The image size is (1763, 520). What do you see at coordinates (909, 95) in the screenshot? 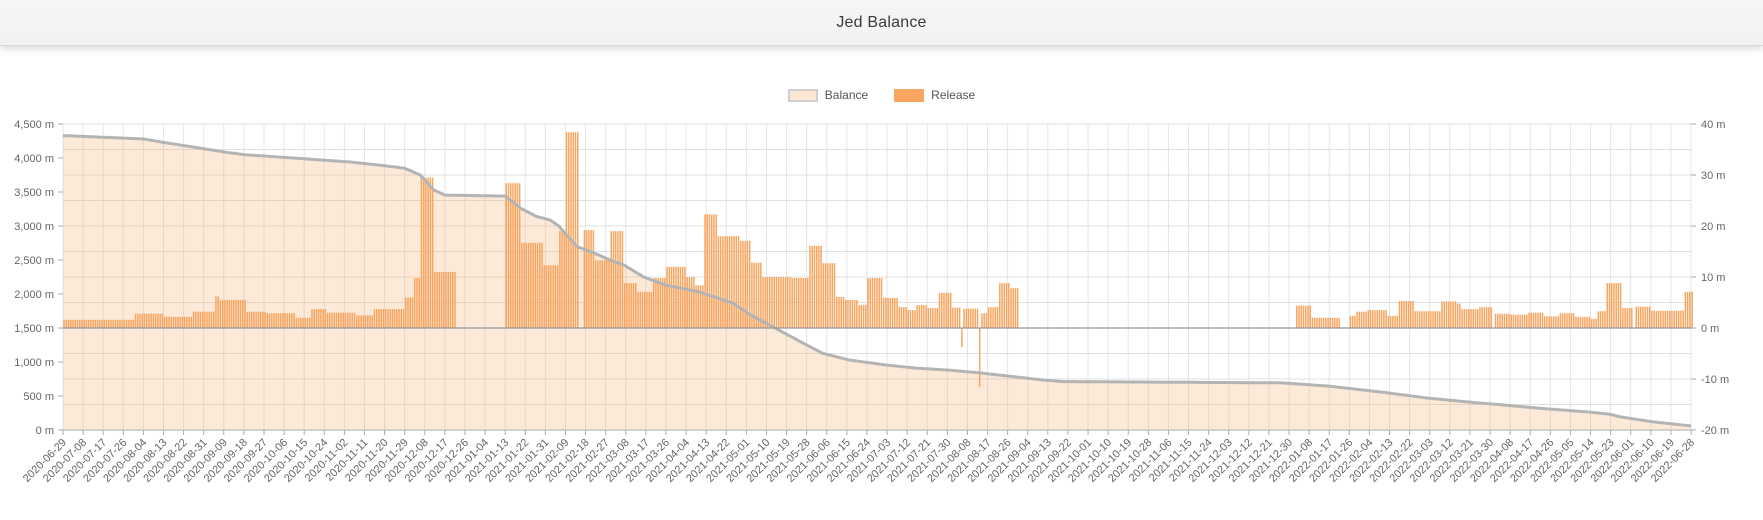
I see `legend-swatch-release` at bounding box center [909, 95].